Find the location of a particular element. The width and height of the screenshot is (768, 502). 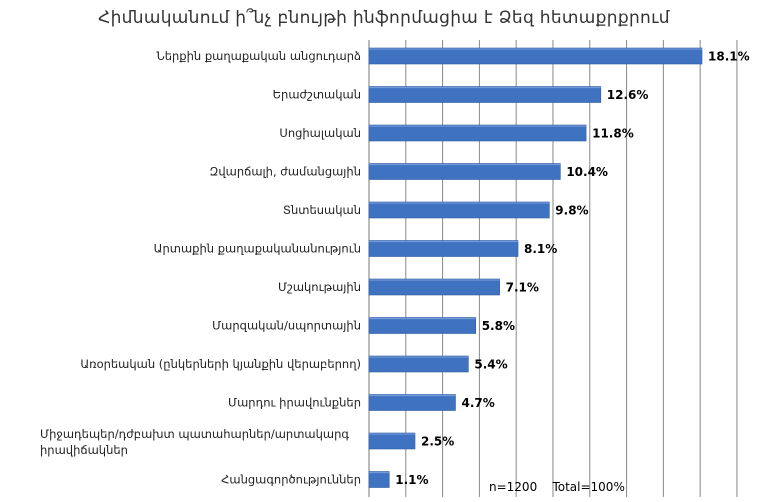

category-label: Երաժշտական is located at coordinates (317, 95).